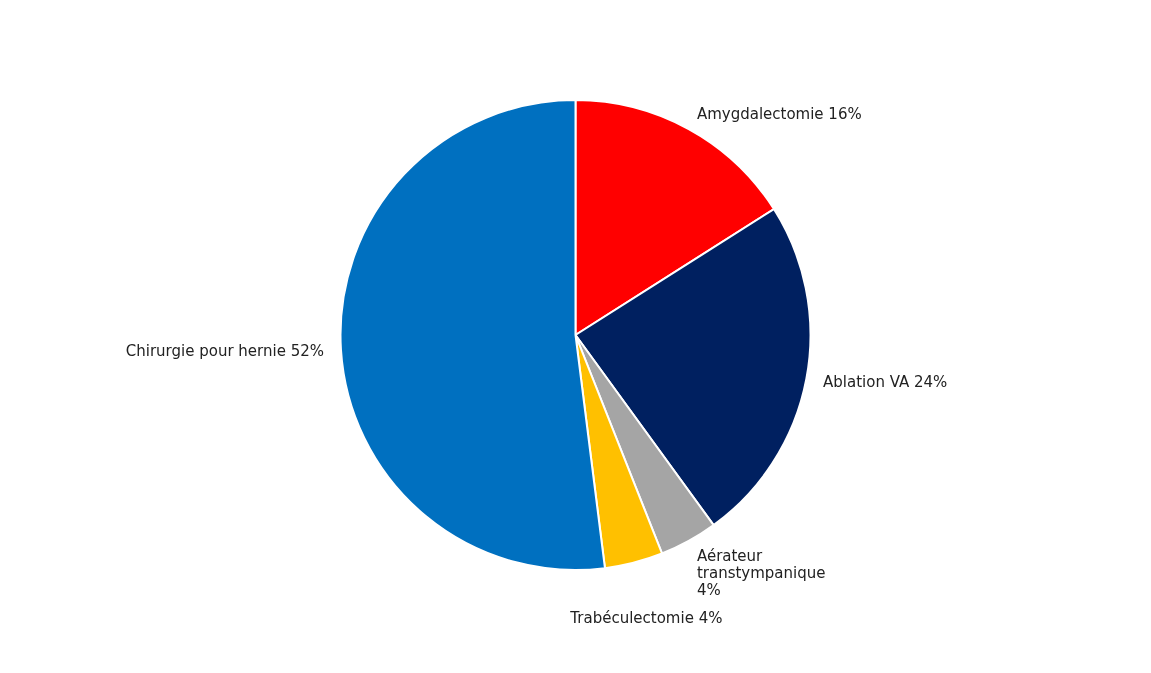 The height and width of the screenshot is (673, 1151). Describe the element at coordinates (779, 114) in the screenshot. I see `slice-label: Amygdalectomie 16%` at that location.